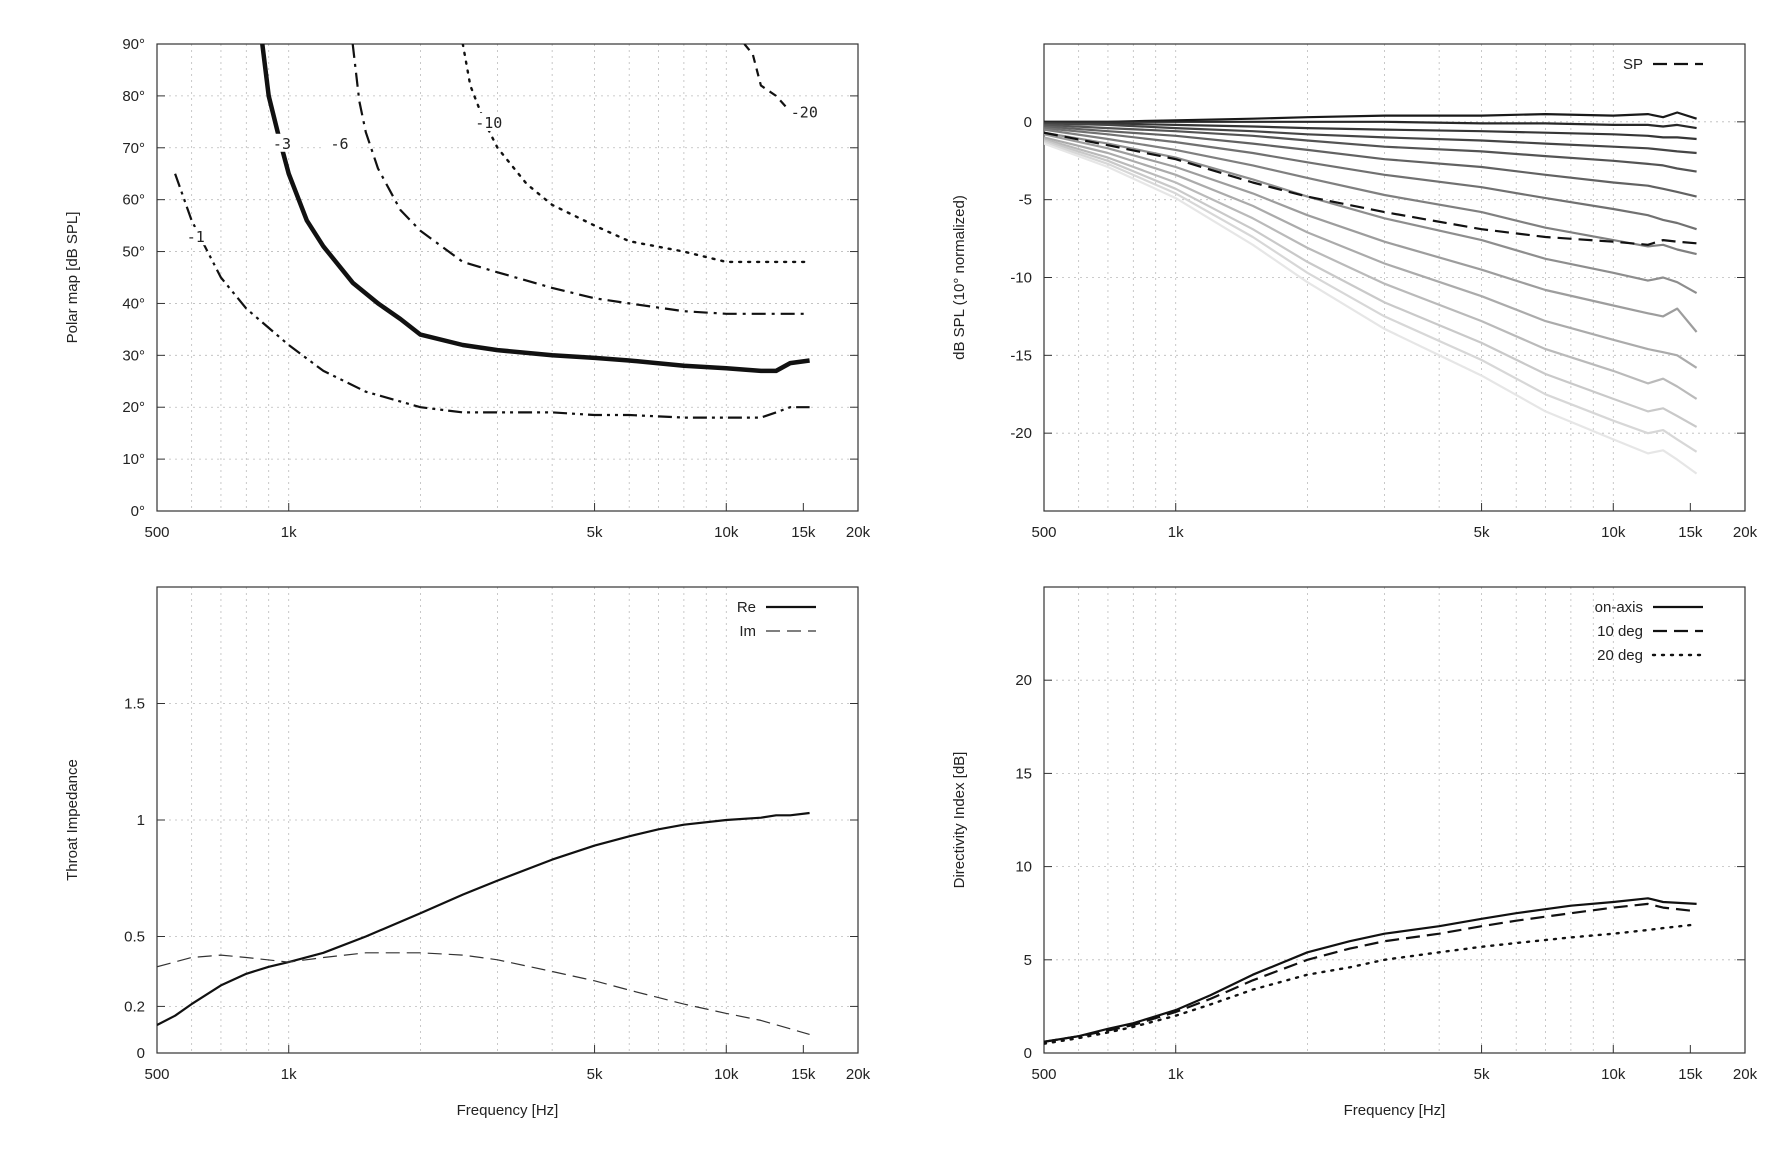 The width and height of the screenshot is (1790, 1158). What do you see at coordinates (138, 511) in the screenshot?
I see `y-tick-label: 0°` at bounding box center [138, 511].